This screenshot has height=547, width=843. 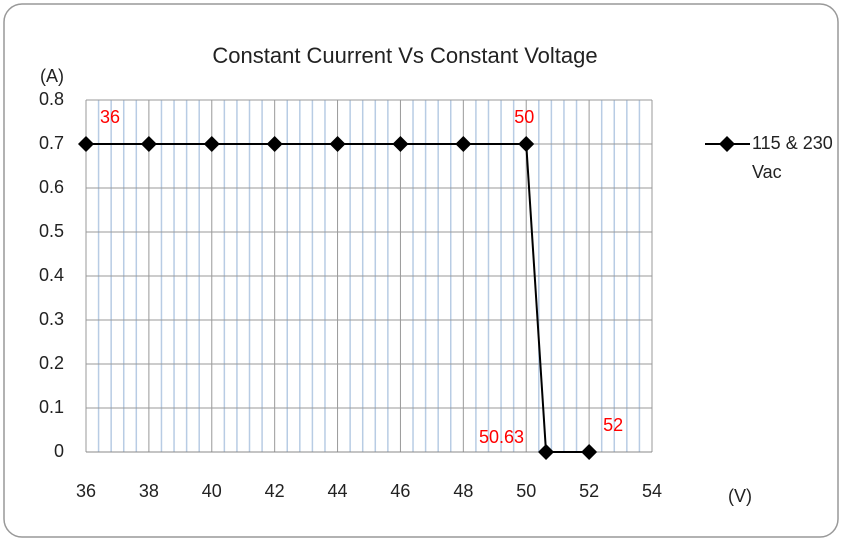 I want to click on y-tick-label: 0.3, so click(x=51, y=319).